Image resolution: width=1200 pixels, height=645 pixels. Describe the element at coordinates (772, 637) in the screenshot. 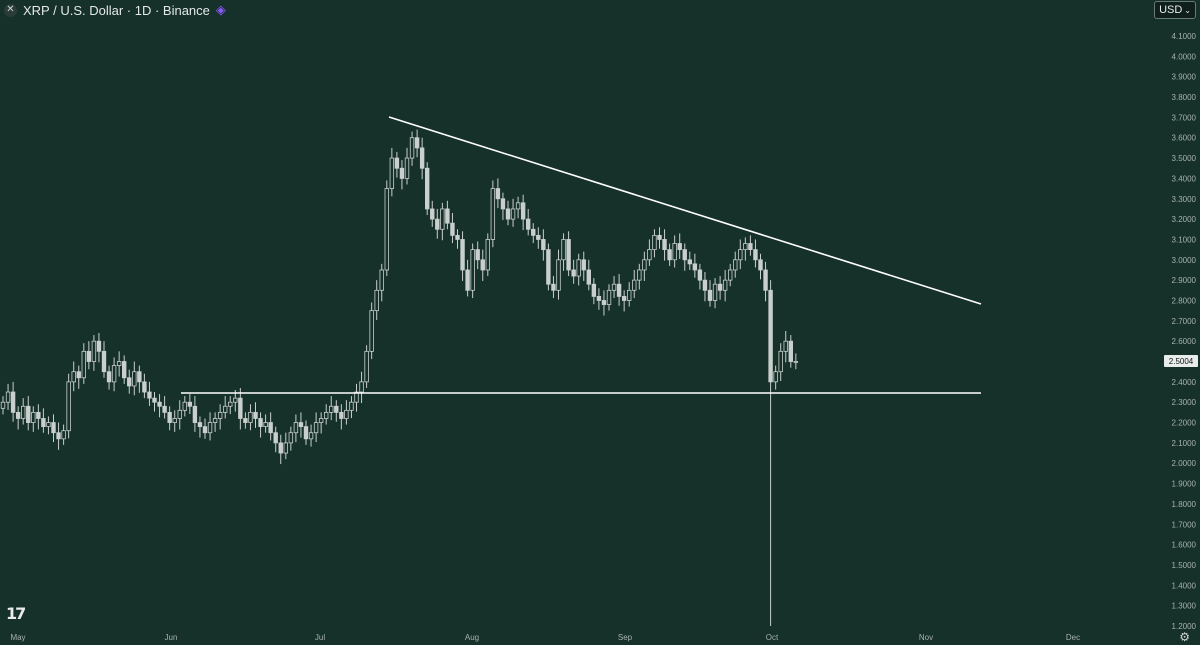

I see `x-tick-label: Oct` at that location.